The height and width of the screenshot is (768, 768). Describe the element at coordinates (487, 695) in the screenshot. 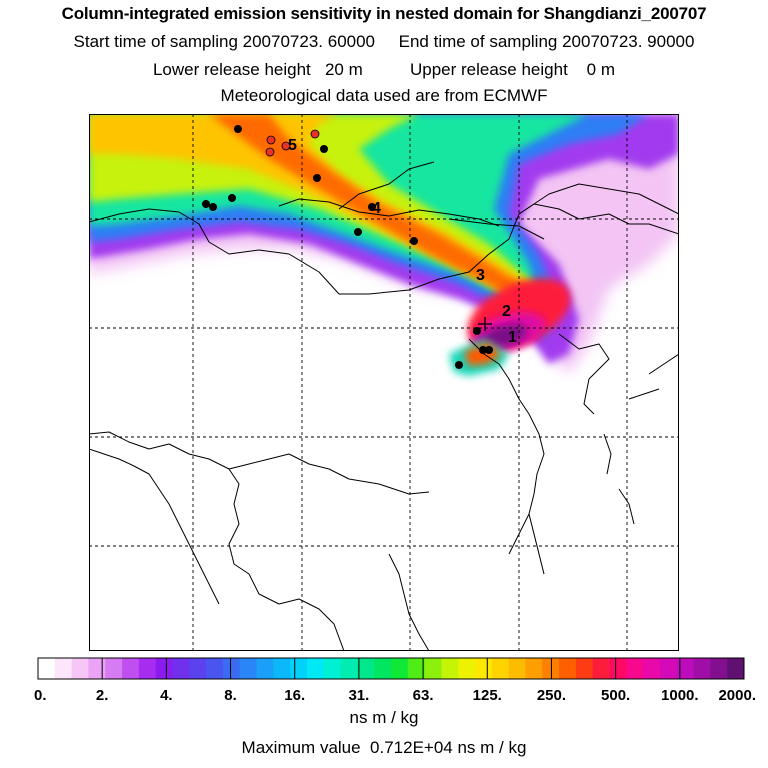

I see `colorbar-tick-label: 125.` at that location.